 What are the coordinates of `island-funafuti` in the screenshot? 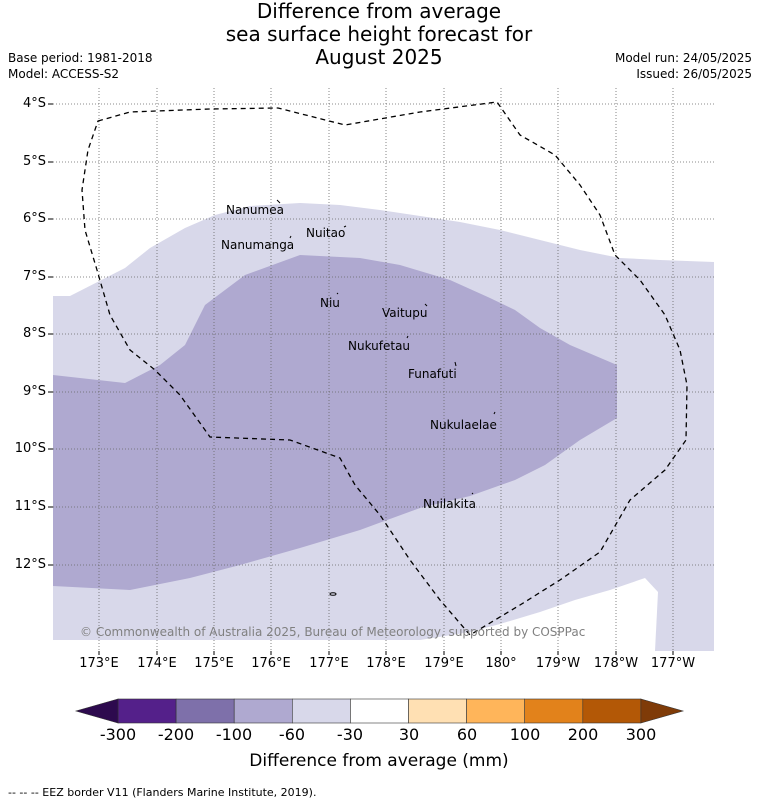 It's located at (455, 364).